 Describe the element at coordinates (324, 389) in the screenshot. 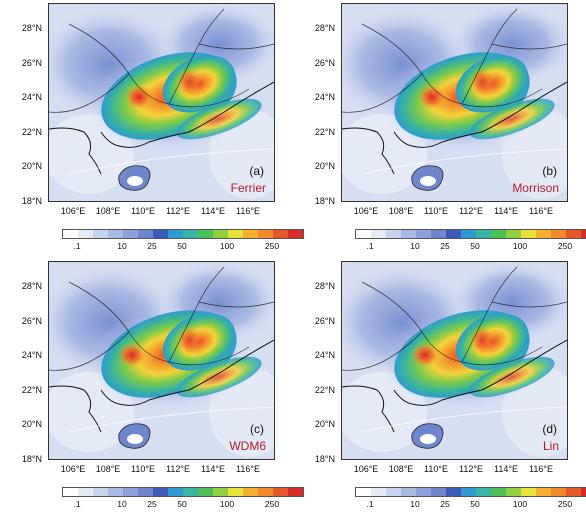

I see `lat-tick-label: 22°N` at that location.